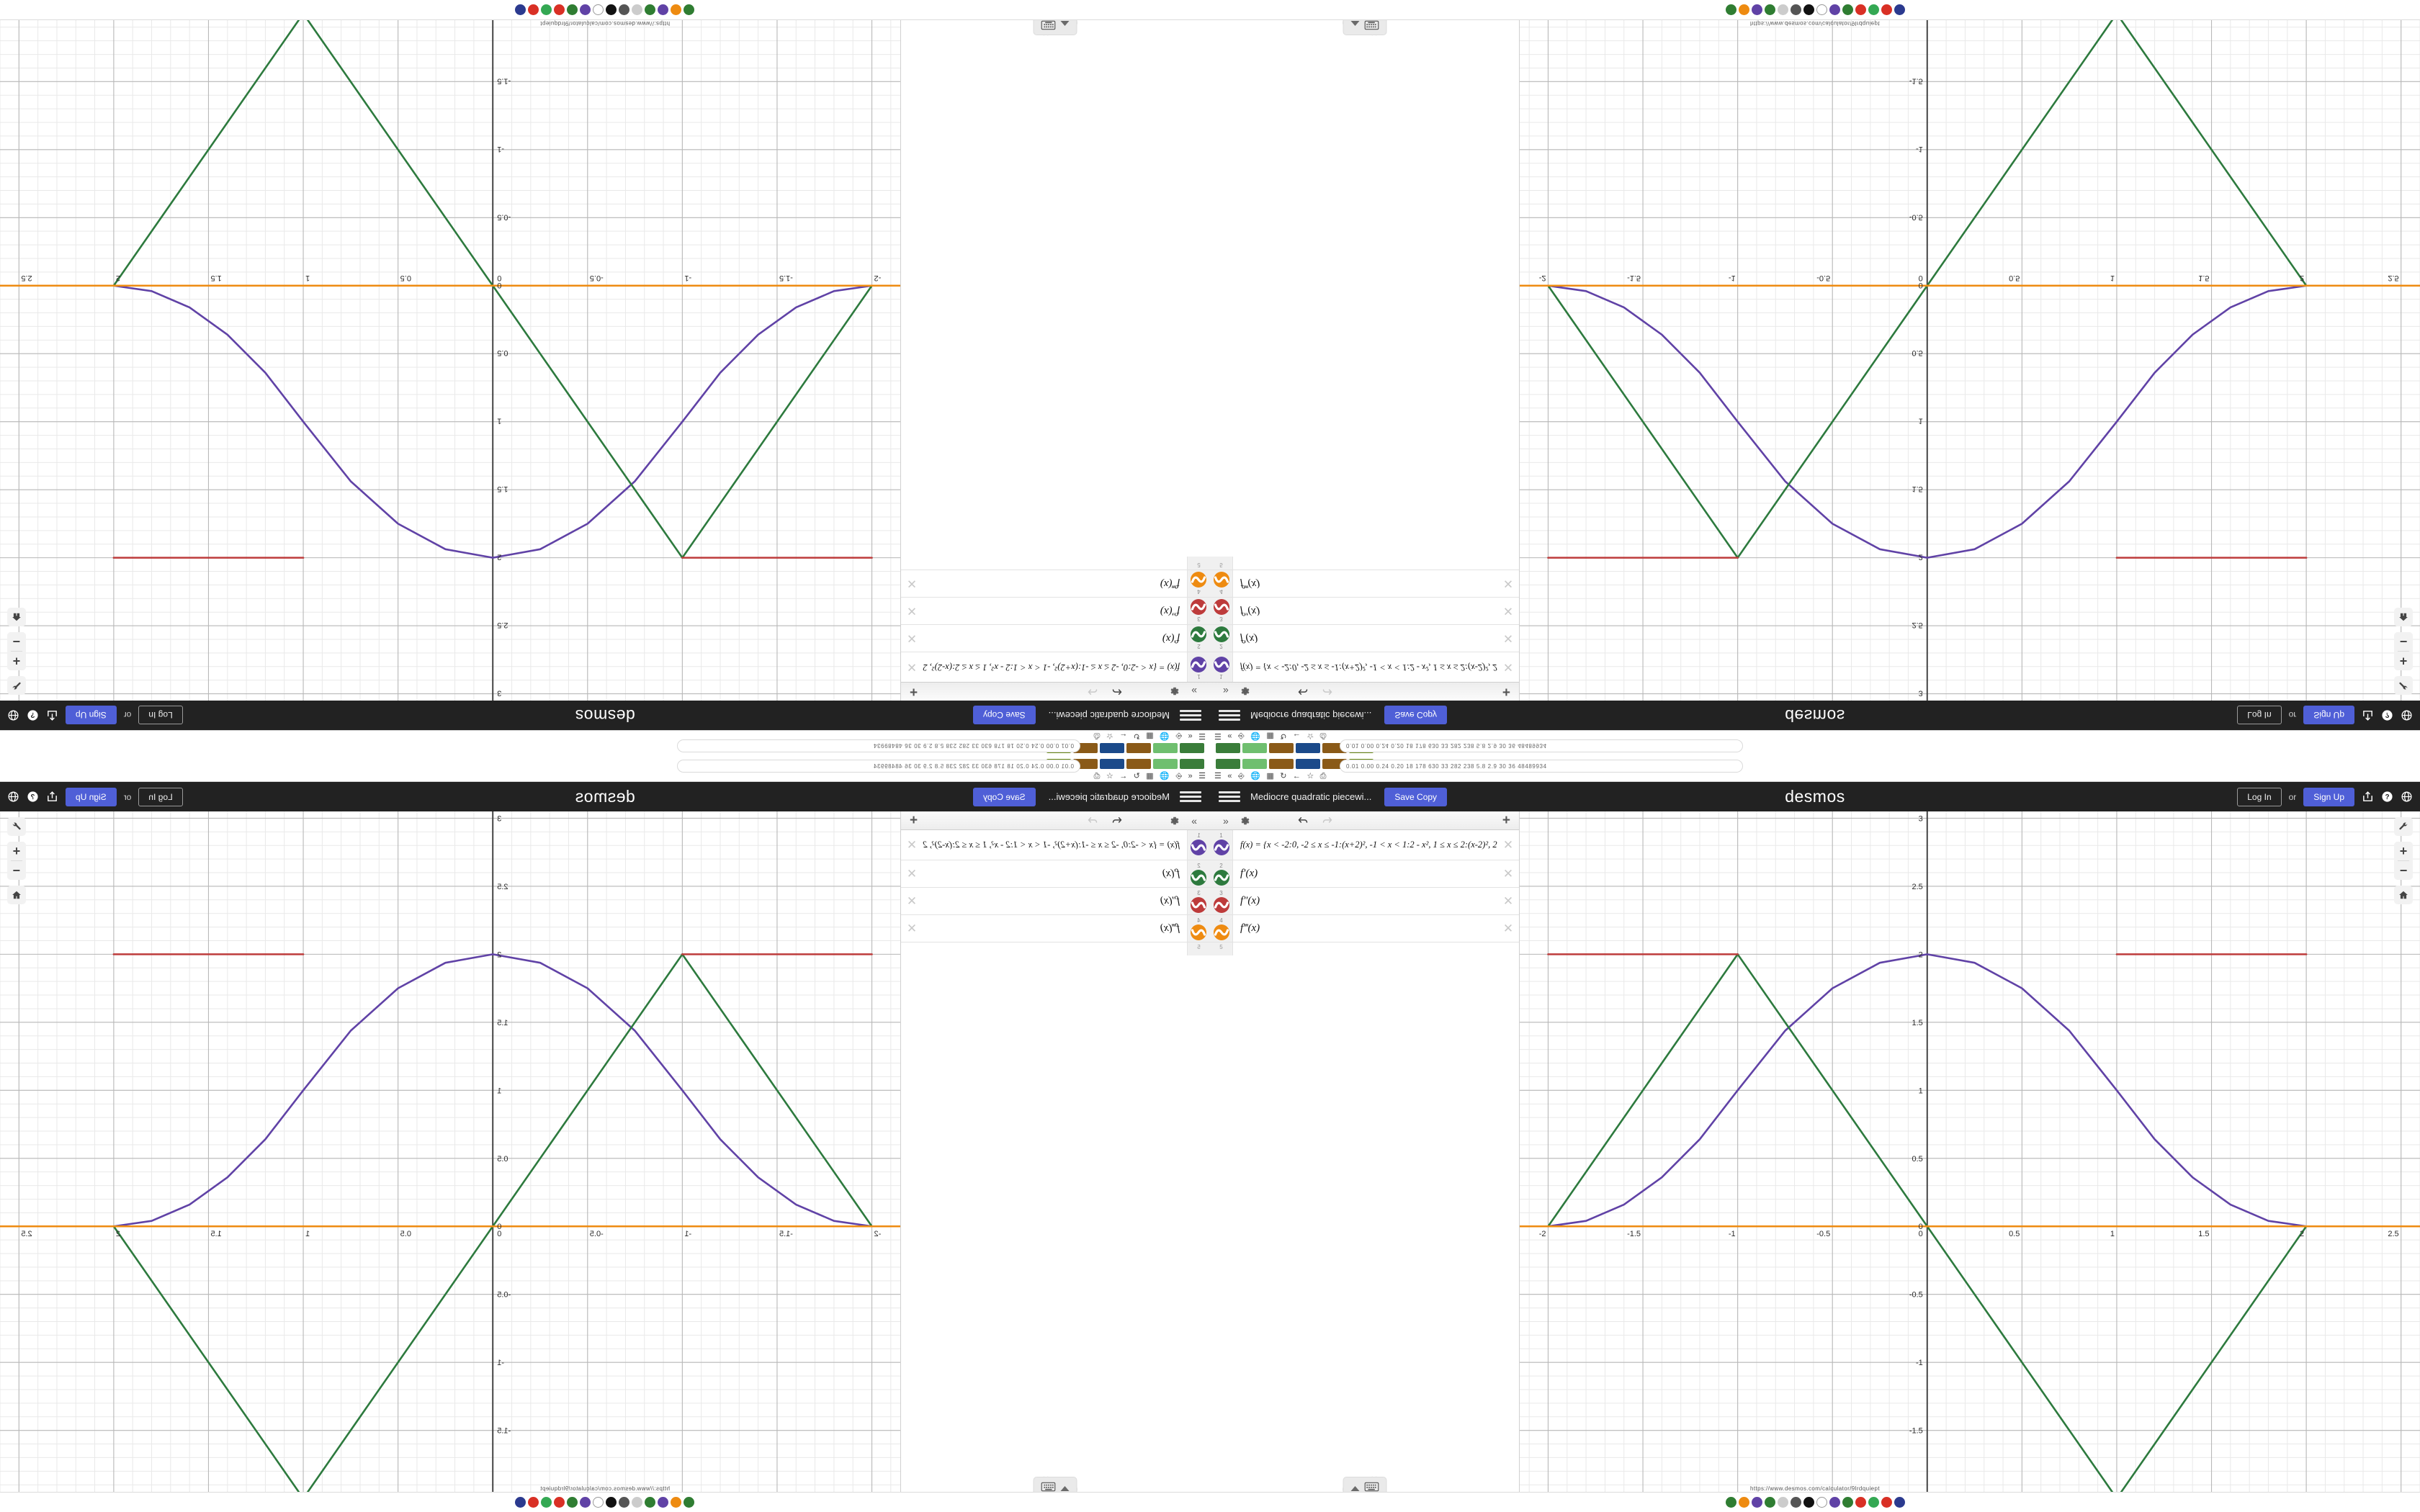 This screenshot has width=2420, height=1512. I want to click on back-icon: «, so click(1229, 776).